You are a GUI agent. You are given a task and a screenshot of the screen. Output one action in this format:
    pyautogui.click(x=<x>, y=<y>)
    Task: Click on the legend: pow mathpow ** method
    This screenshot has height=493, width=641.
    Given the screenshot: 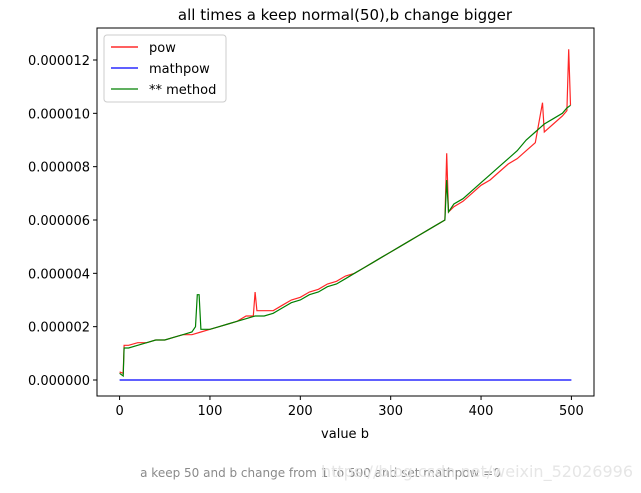 What is the action you would take?
    pyautogui.click(x=165, y=68)
    